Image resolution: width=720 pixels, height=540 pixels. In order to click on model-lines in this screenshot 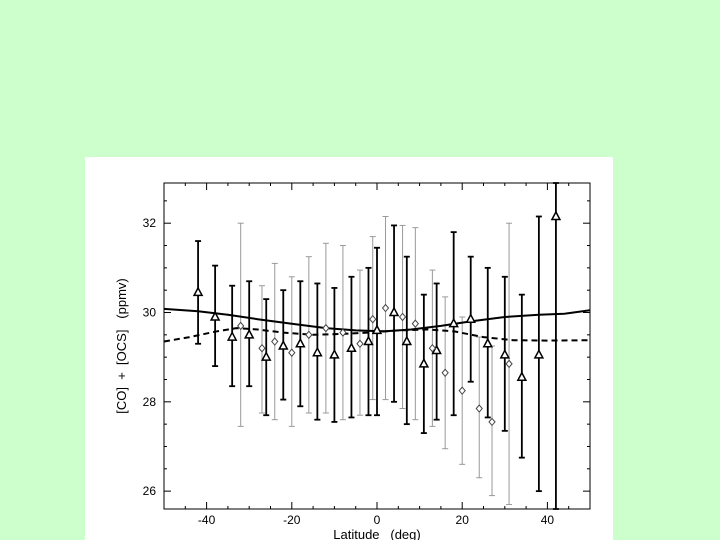, I will do `click(377, 325)`.